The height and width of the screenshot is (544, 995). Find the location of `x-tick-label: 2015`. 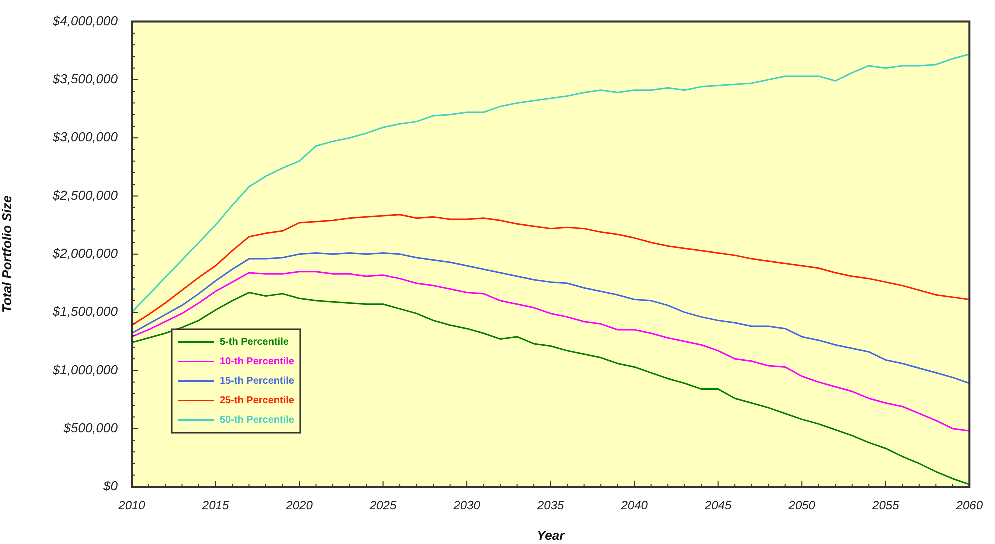

x-tick-label: 2015 is located at coordinates (215, 505).